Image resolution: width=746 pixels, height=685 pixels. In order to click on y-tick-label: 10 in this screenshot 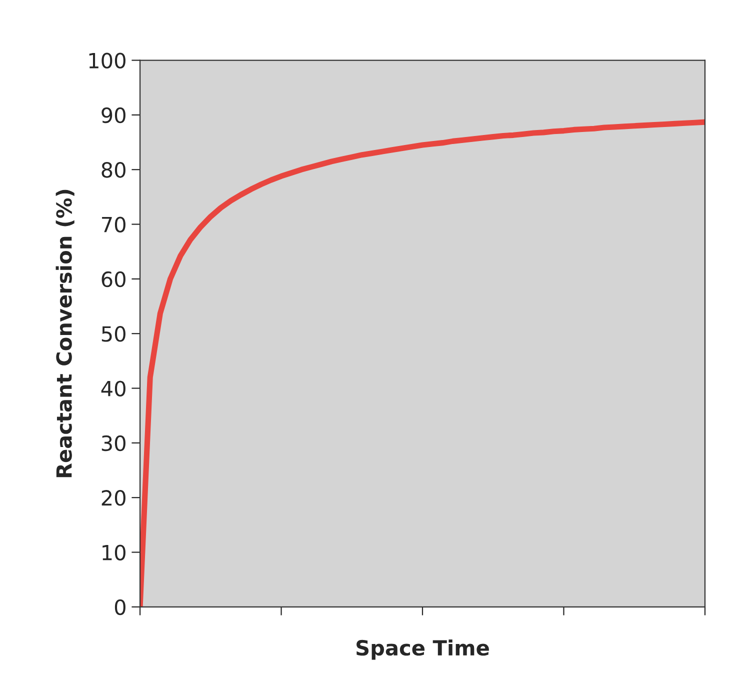, I will do `click(114, 552)`.